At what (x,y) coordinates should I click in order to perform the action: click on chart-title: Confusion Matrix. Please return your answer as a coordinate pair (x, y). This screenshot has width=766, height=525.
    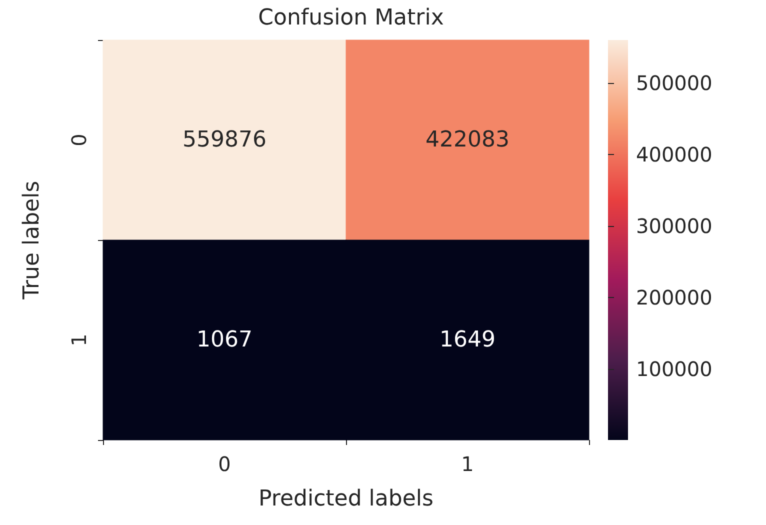
    Looking at the image, I should click on (351, 18).